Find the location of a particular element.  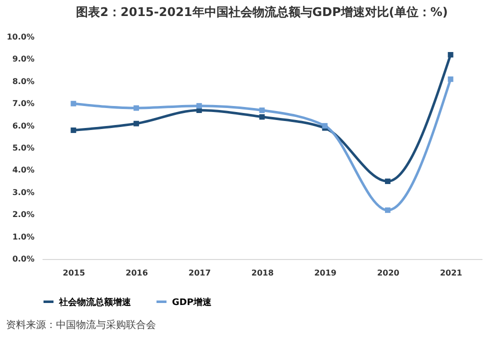

legend-label: GDP增速 is located at coordinates (192, 302).